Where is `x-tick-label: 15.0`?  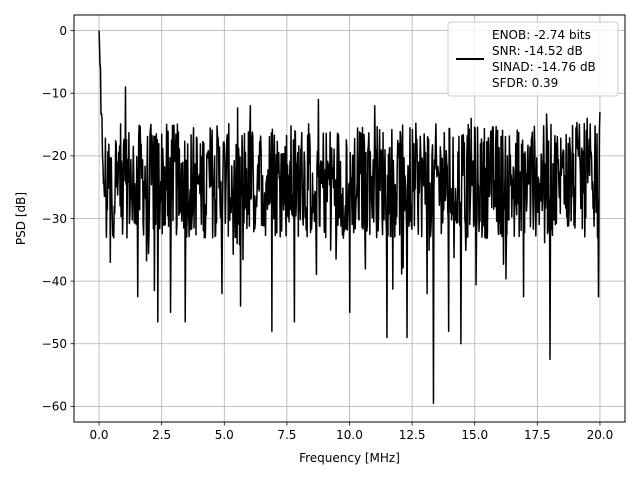 x-tick-label: 15.0 is located at coordinates (474, 435).